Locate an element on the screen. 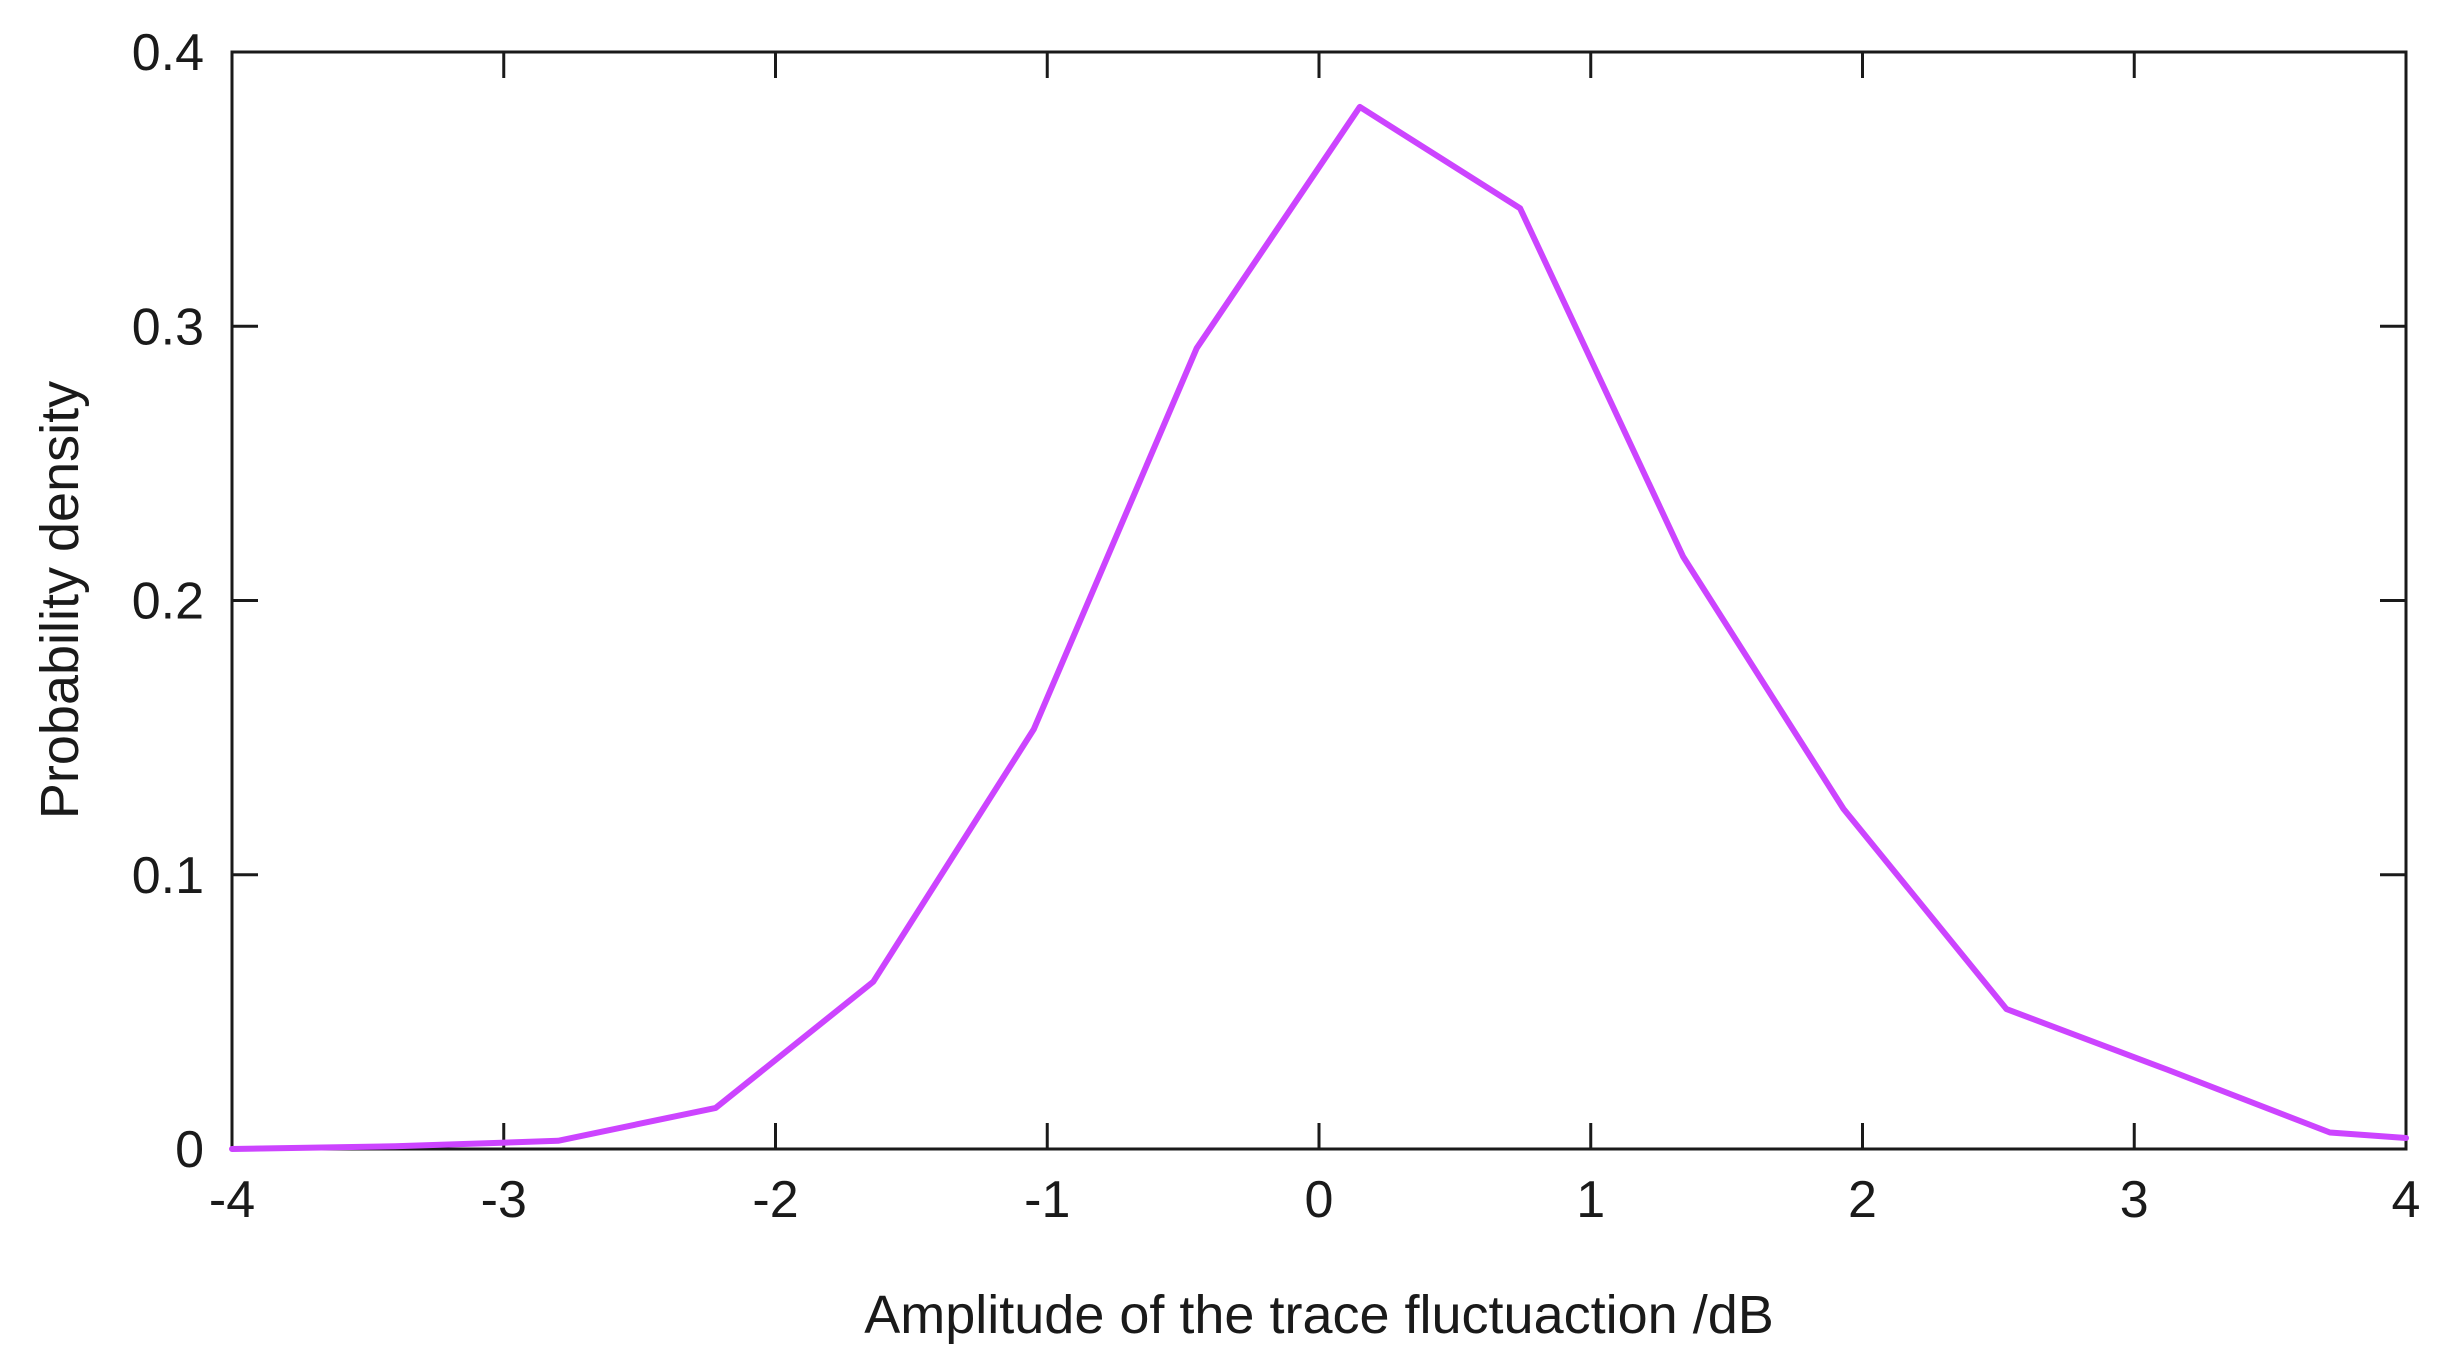  x-tick-label: 2 is located at coordinates (1862, 1200).